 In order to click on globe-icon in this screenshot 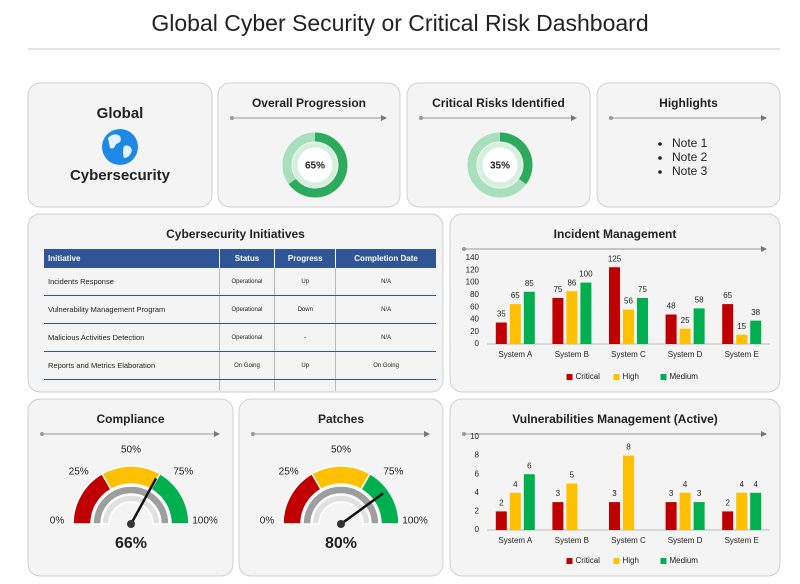, I will do `click(120, 147)`.